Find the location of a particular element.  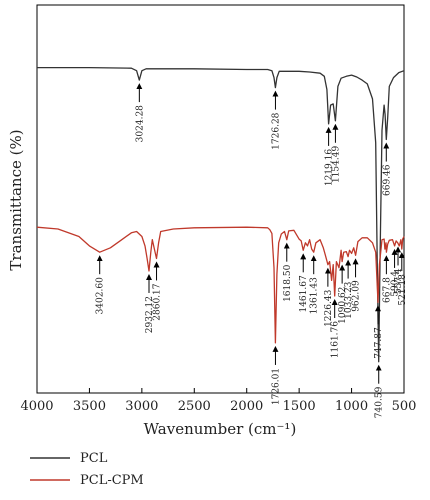

peak-label: 3024.28 is located at coordinates (140, 123).